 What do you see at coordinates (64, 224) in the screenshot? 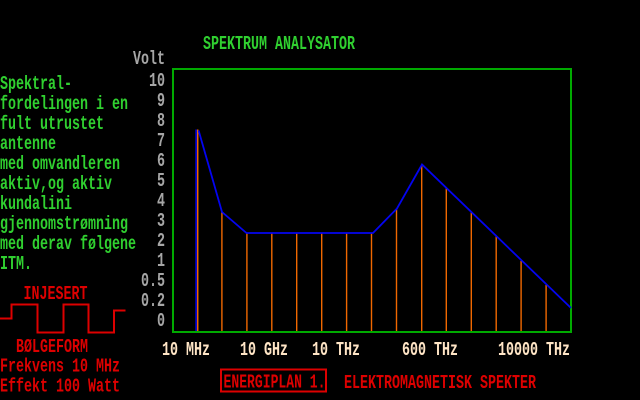
I see `svg-text: gjennomstrømning` at bounding box center [64, 224].